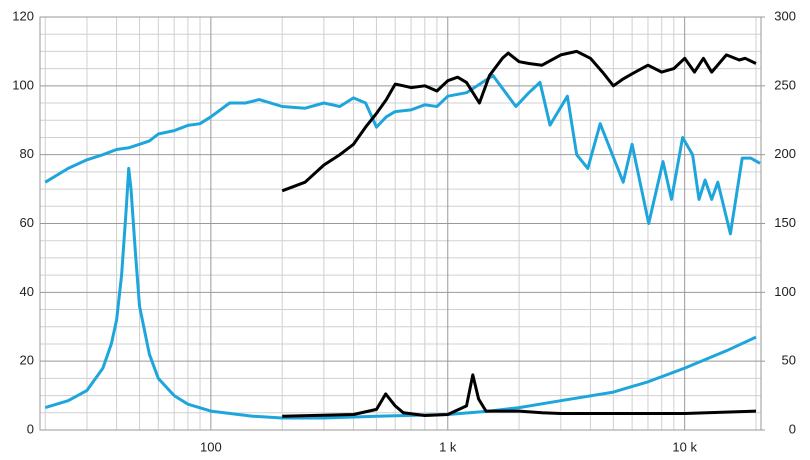  I want to click on y2-tick-label: 100, so click(785, 291).